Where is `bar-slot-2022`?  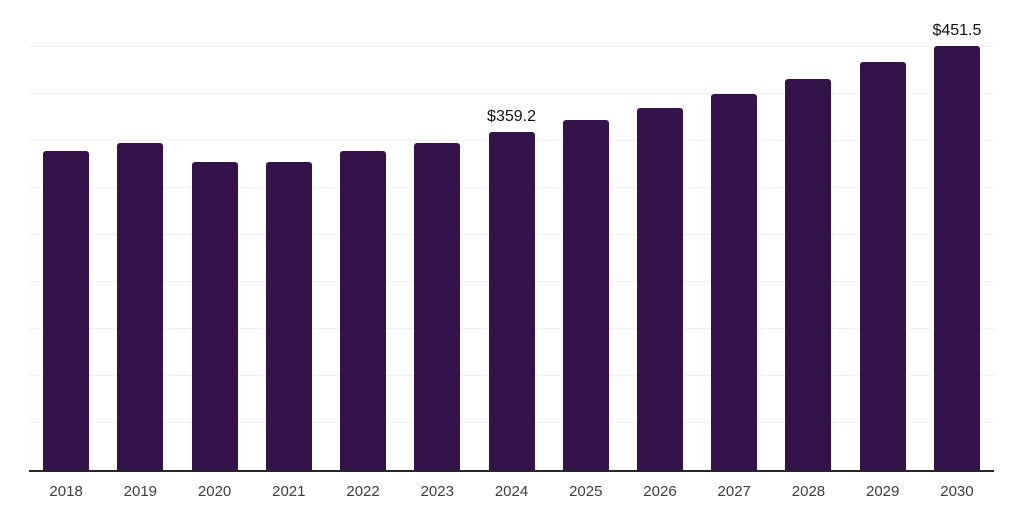
bar-slot-2022 is located at coordinates (363, 235).